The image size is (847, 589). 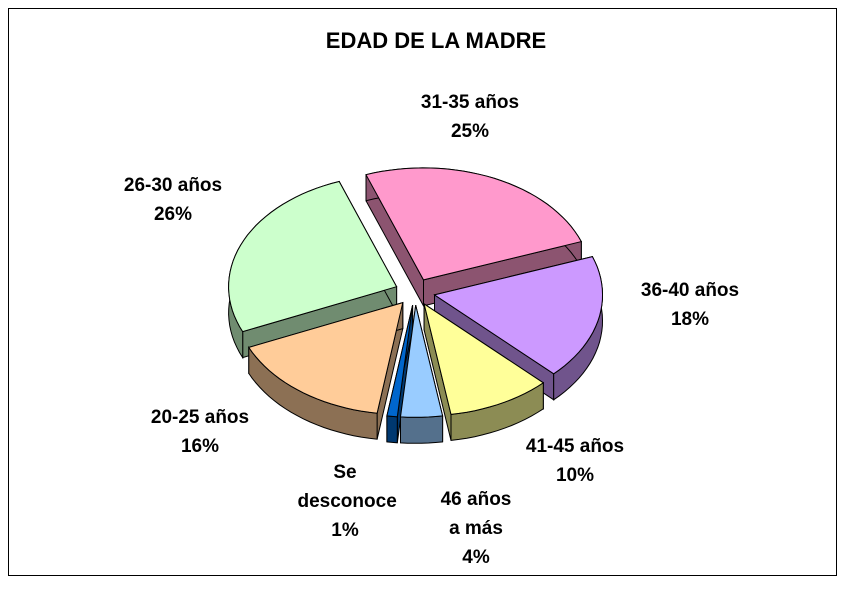 I want to click on slice-label: 31-35 años 25%, so click(x=470, y=117).